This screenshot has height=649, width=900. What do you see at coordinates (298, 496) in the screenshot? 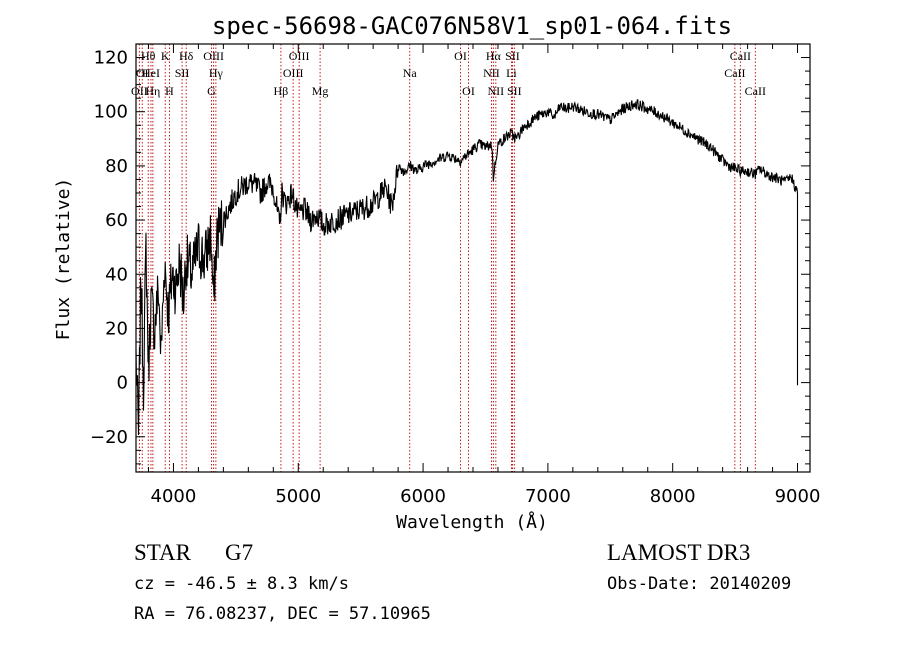
I see `x-tick-label: 5000` at bounding box center [298, 496].